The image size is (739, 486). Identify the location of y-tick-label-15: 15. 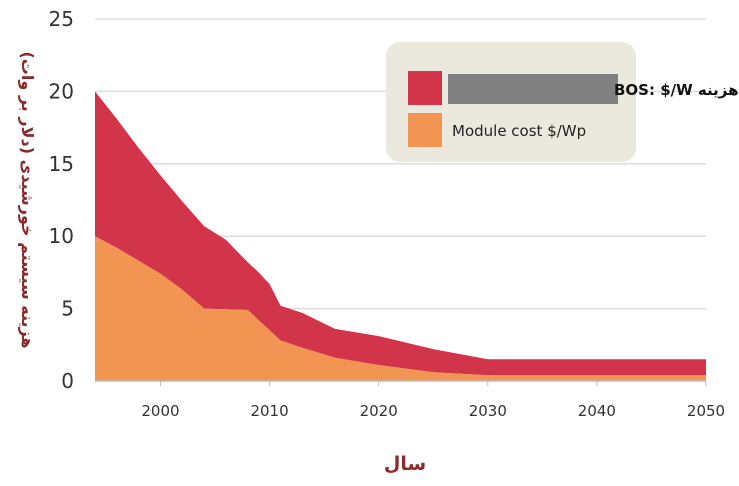
(61, 164).